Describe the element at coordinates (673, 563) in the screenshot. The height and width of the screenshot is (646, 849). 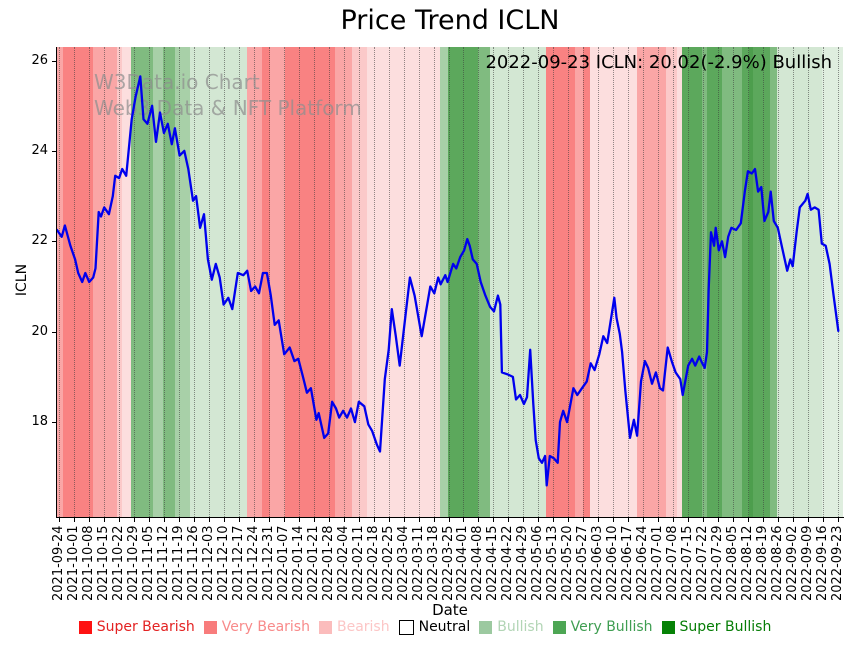
I see `x-tick-label: 2022-07-08` at that location.